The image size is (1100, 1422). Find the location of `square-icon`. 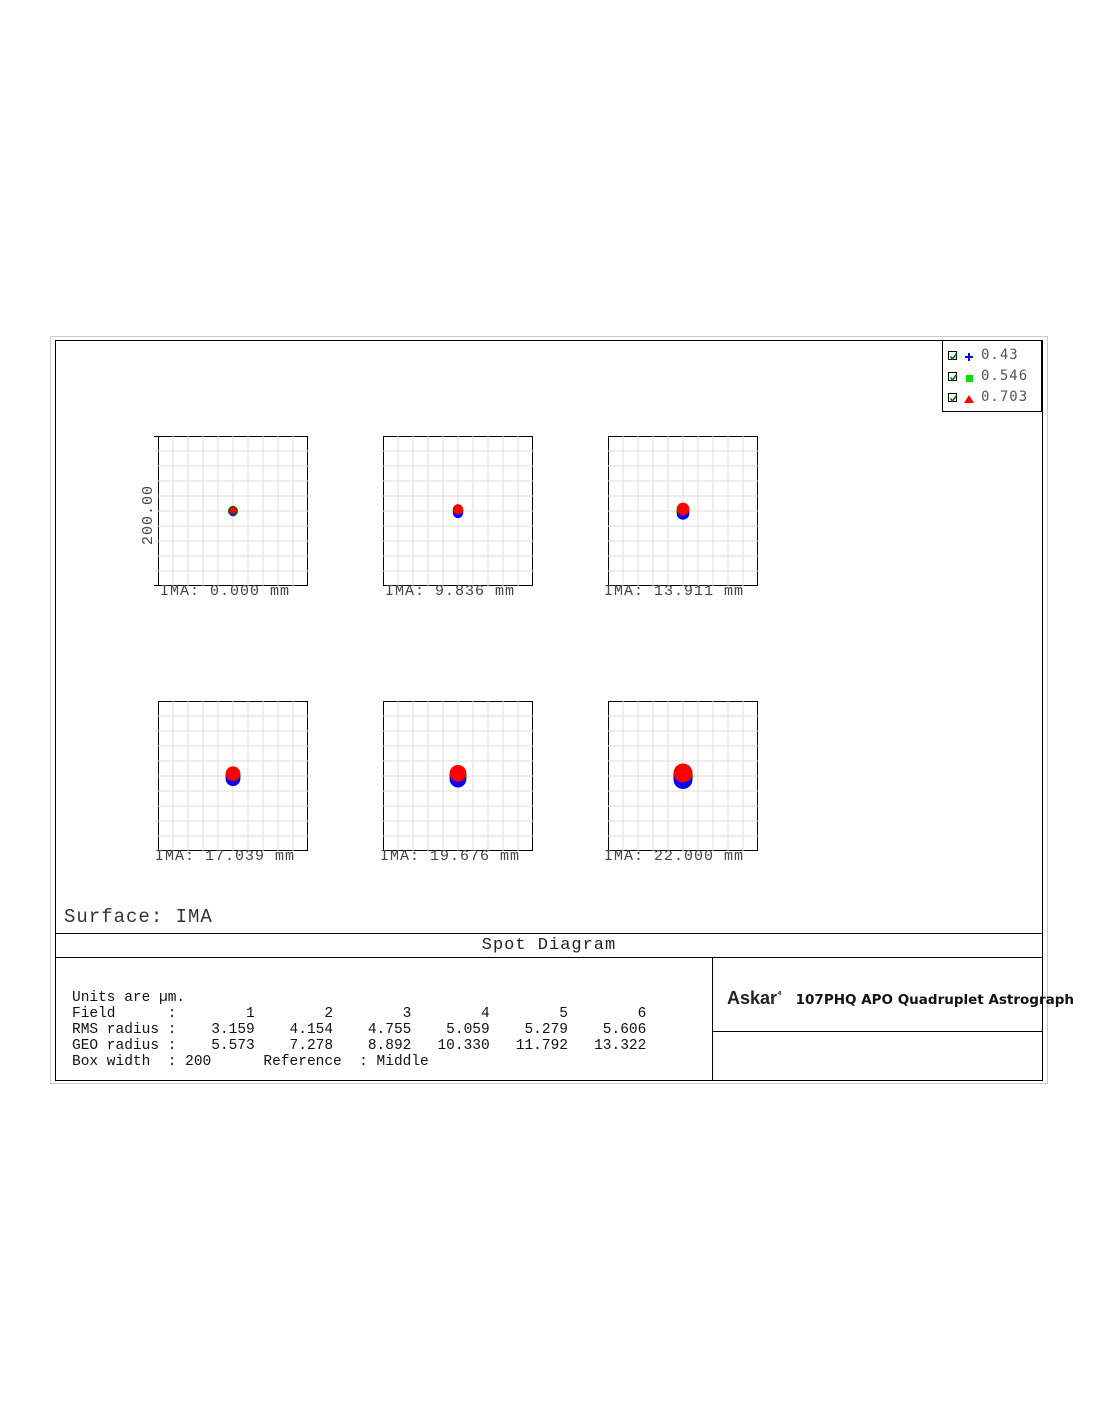

square-icon is located at coordinates (969, 376).